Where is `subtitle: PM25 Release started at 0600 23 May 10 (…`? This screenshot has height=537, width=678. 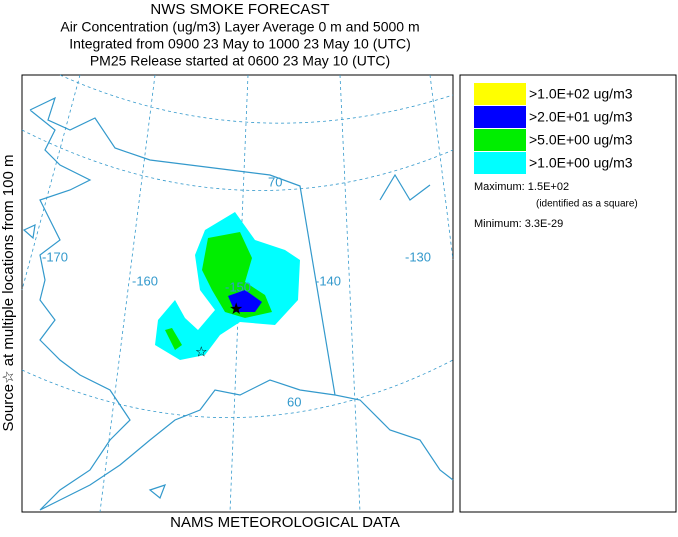
subtitle: PM25 Release started at 0600 23 May 10 (… is located at coordinates (240, 61).